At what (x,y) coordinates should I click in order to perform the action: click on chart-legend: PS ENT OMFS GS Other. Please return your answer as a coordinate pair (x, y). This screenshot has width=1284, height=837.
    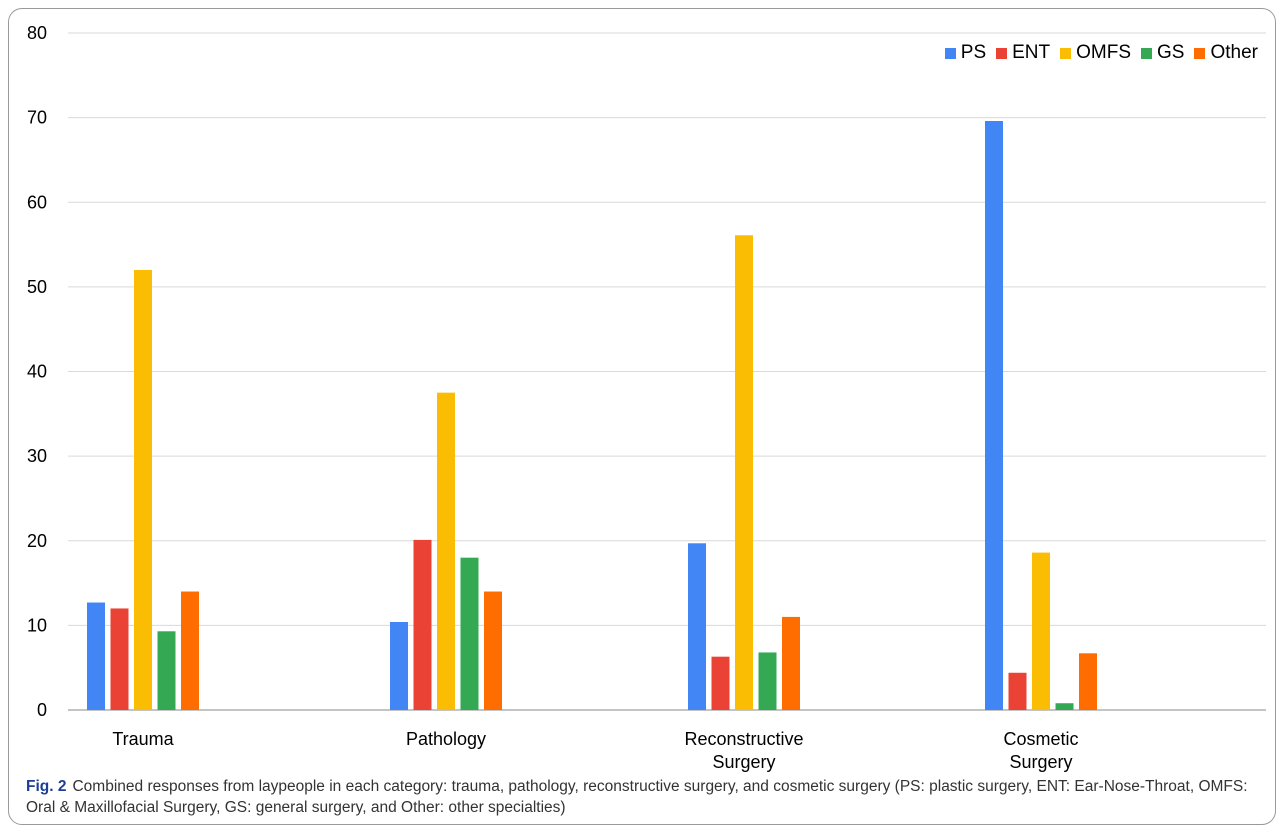
    Looking at the image, I should click on (1101, 53).